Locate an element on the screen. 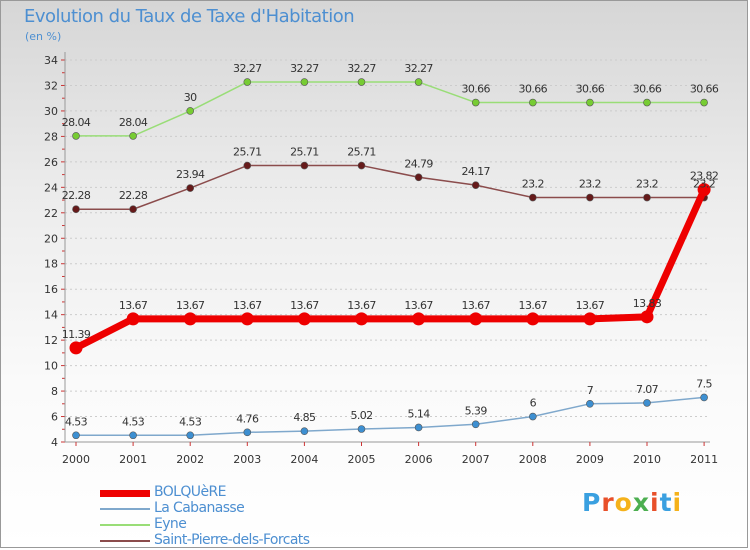 The width and height of the screenshot is (750, 550). legend-label: La Cabanasse is located at coordinates (199, 508).